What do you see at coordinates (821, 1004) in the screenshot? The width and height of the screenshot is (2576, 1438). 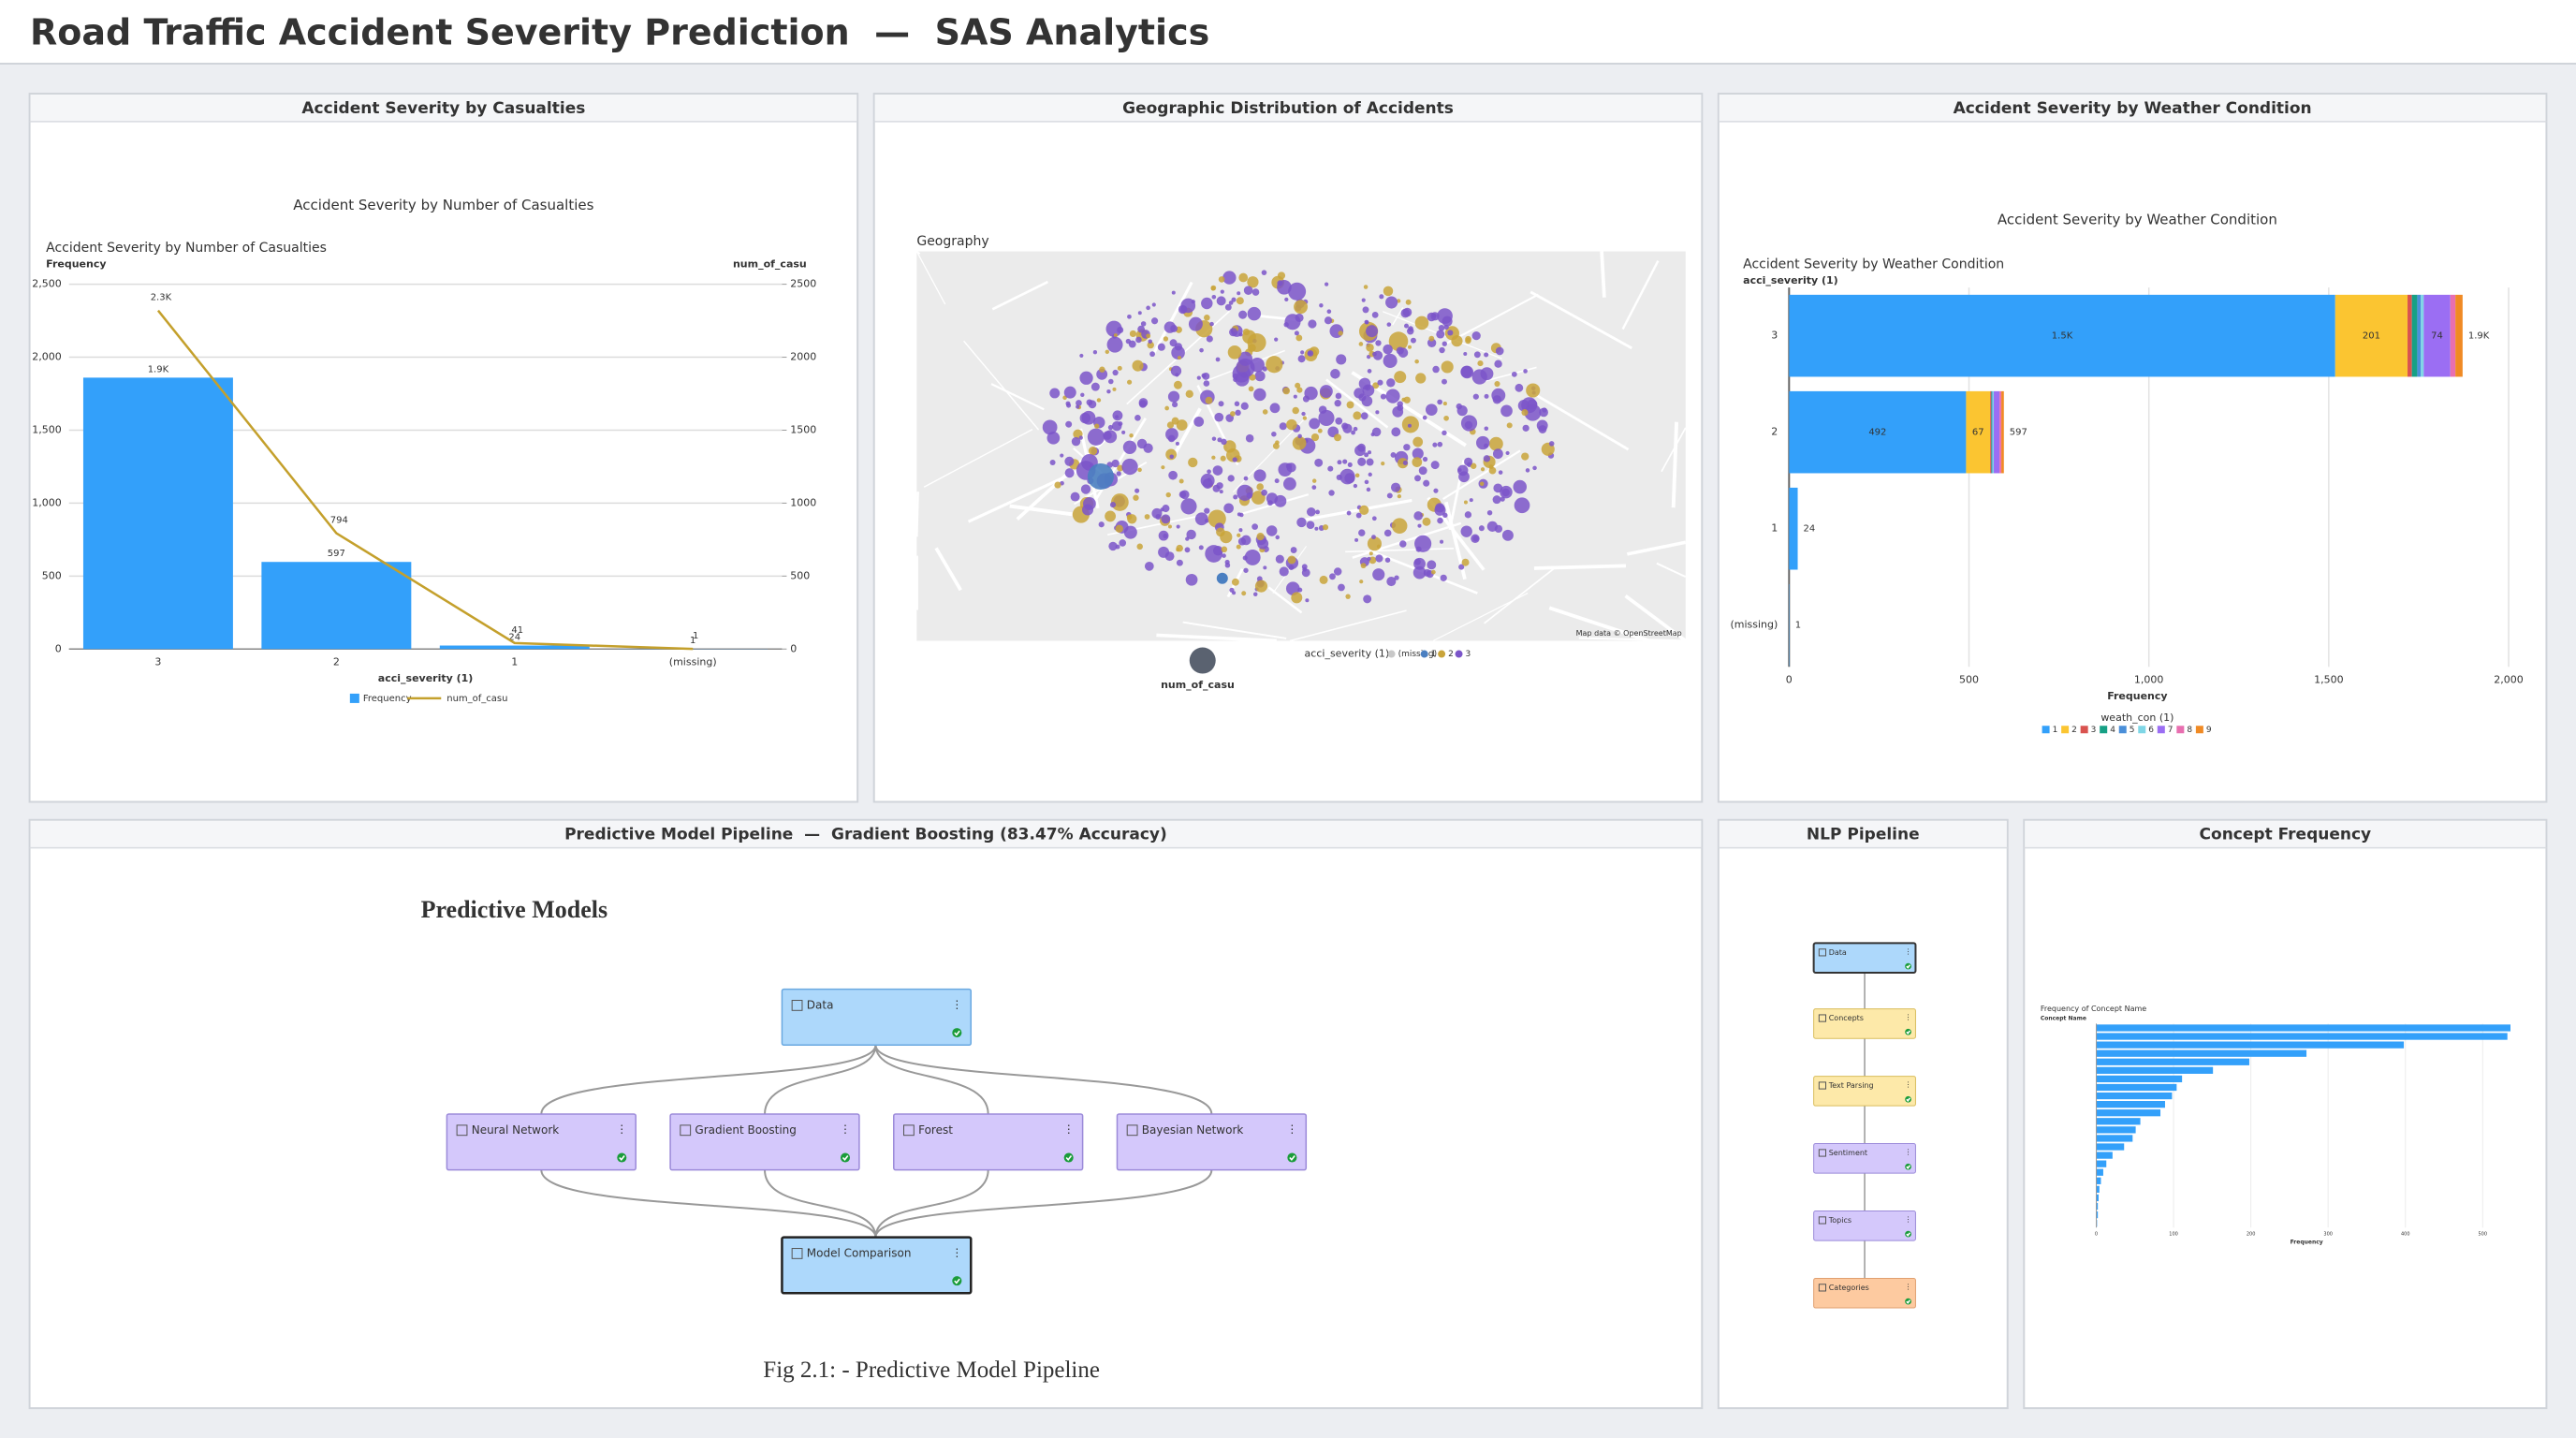 I see `node-label: Data` at bounding box center [821, 1004].